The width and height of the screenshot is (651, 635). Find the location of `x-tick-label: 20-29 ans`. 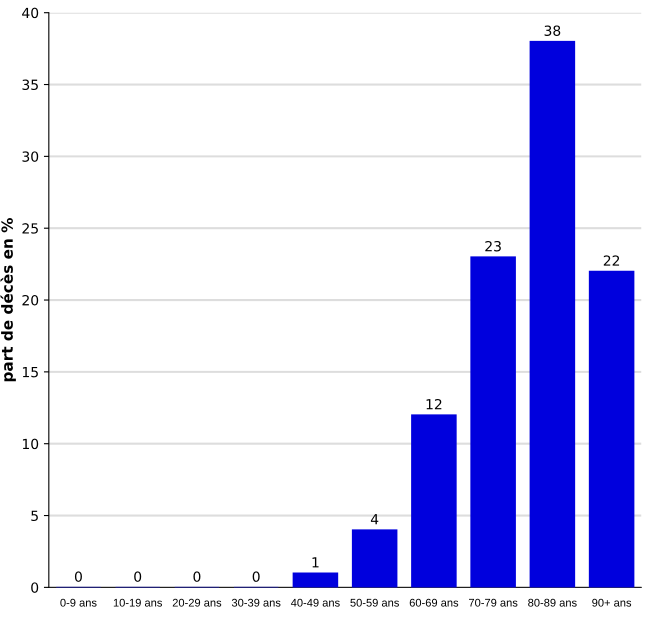

x-tick-label: 20-29 ans is located at coordinates (197, 602).